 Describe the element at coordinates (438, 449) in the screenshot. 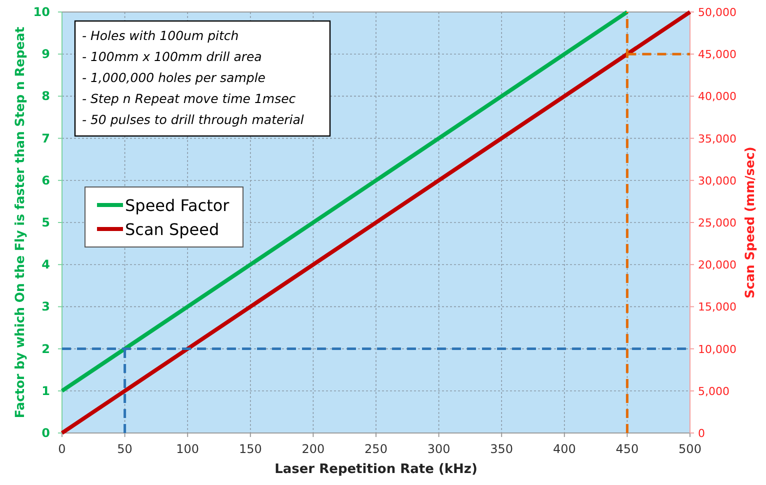

I see `x-tick-label: 300` at that location.